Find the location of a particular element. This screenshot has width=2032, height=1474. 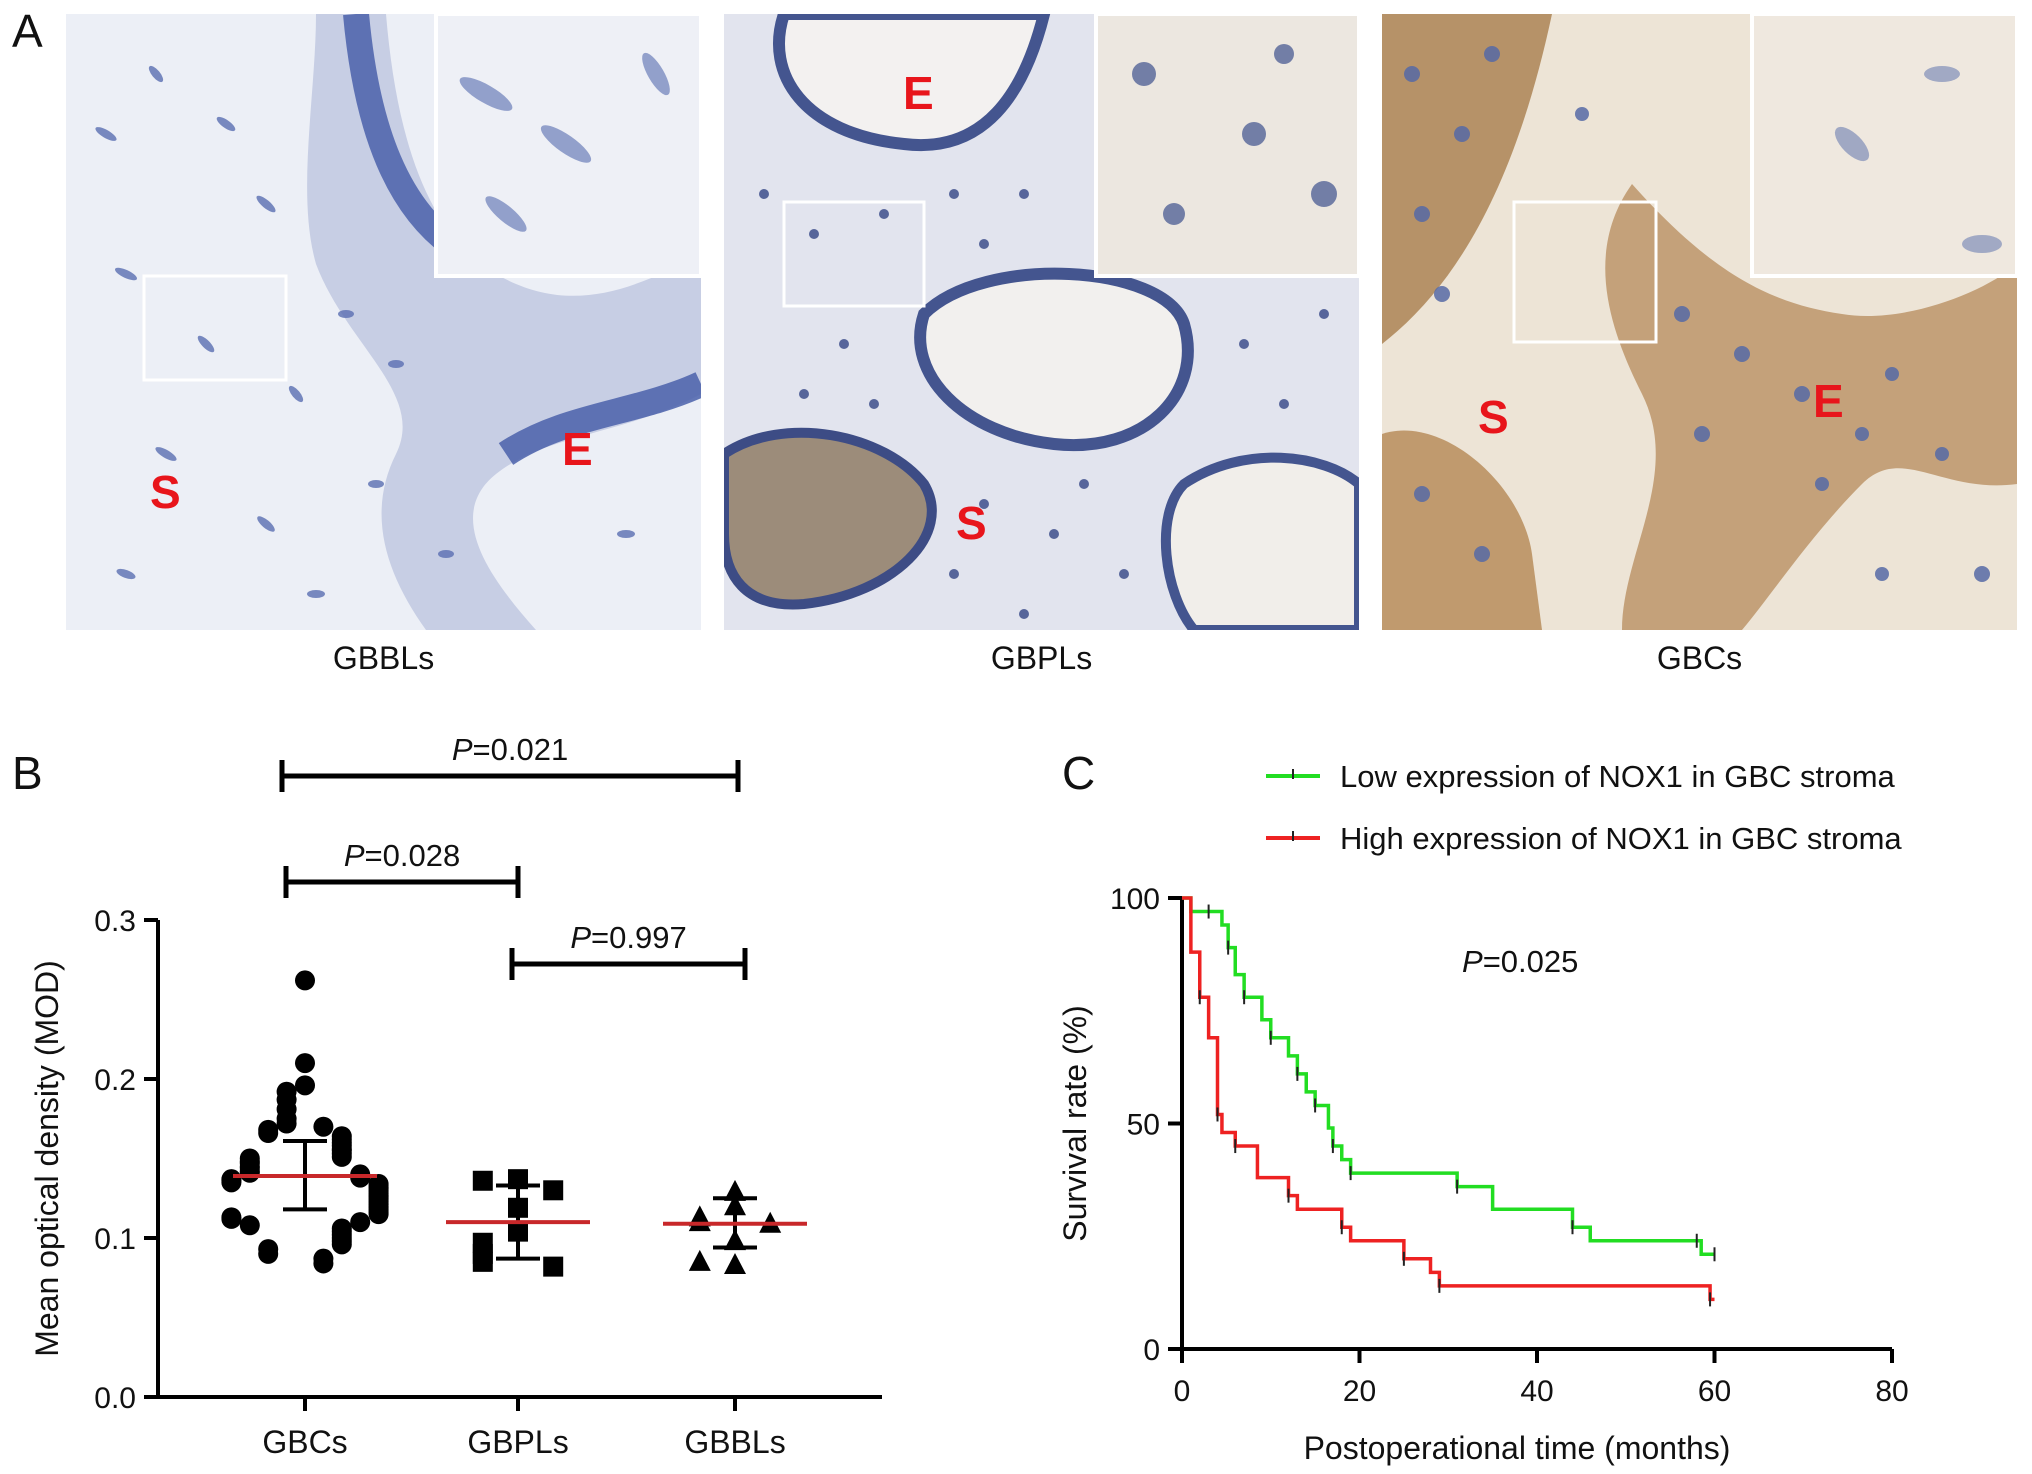

caption-gbcs: GBCs is located at coordinates (1699, 658).